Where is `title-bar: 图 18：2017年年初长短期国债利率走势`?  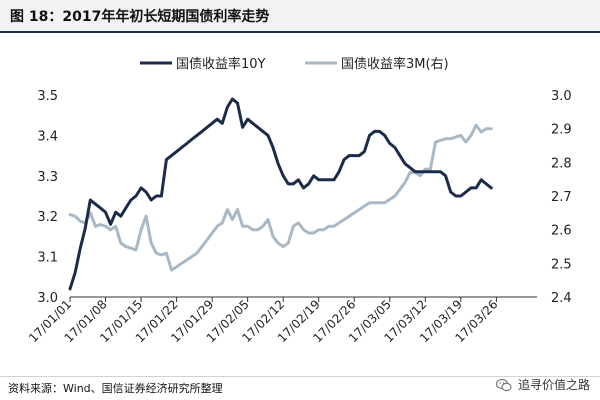
title-bar: 图 18：2017年年初长短期国债利率走势 is located at coordinates (300, 15).